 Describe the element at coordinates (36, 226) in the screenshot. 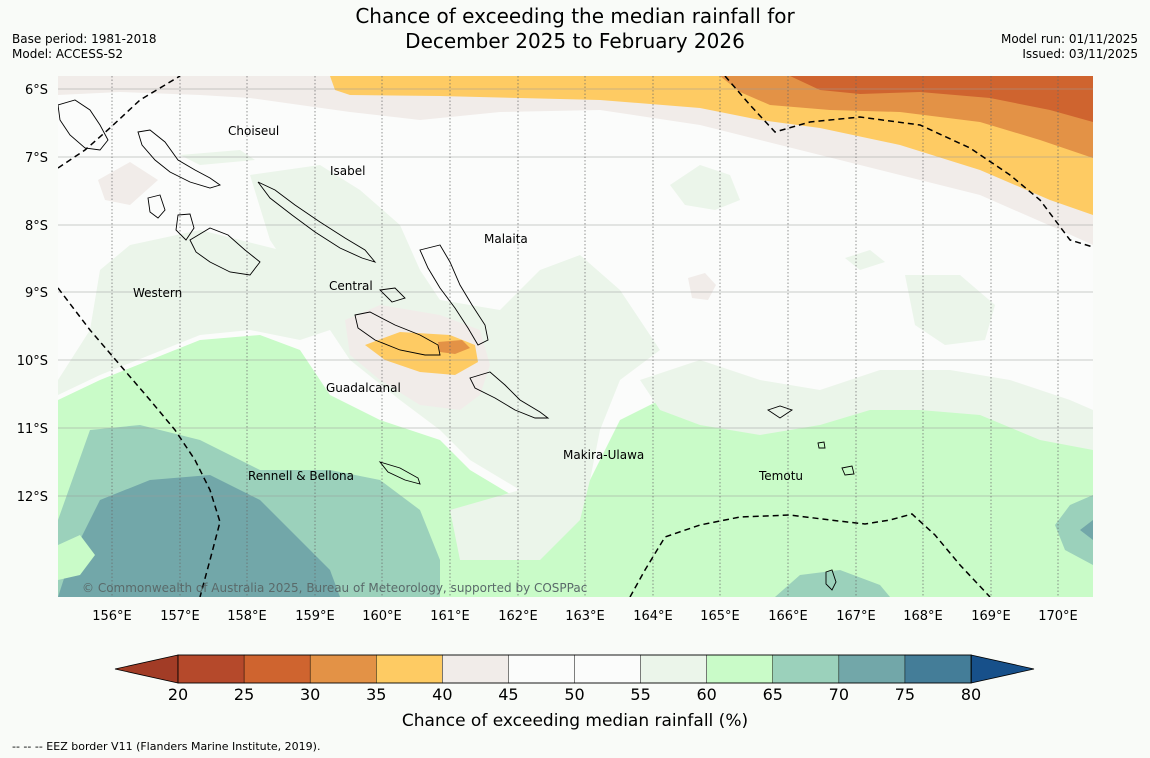

I see `lat-label: 8°S` at that location.